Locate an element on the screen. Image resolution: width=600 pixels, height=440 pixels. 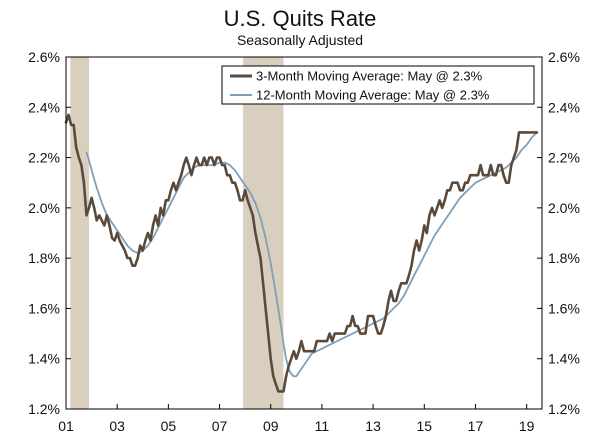
y-tick-label-right: 1.8% is located at coordinates (564, 258).